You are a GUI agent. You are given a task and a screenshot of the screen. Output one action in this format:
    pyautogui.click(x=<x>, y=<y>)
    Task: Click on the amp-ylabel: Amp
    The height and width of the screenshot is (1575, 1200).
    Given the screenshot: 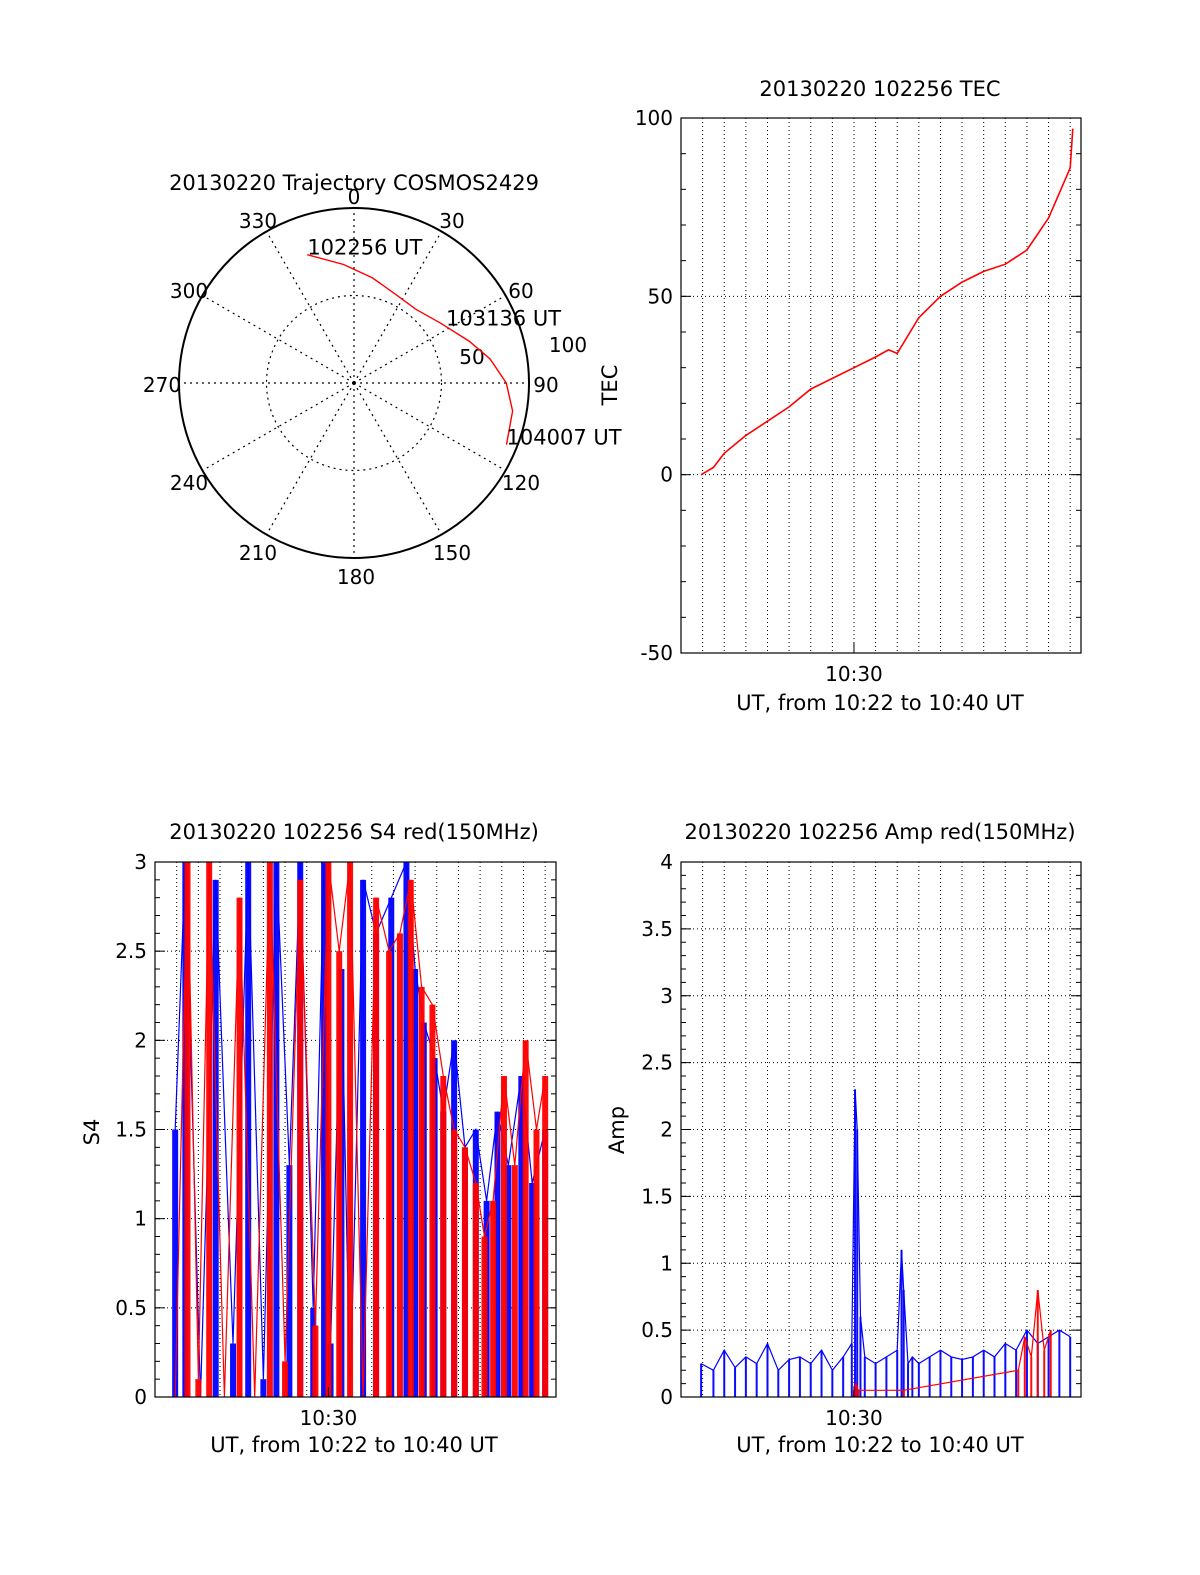 What is the action you would take?
    pyautogui.click(x=617, y=1130)
    